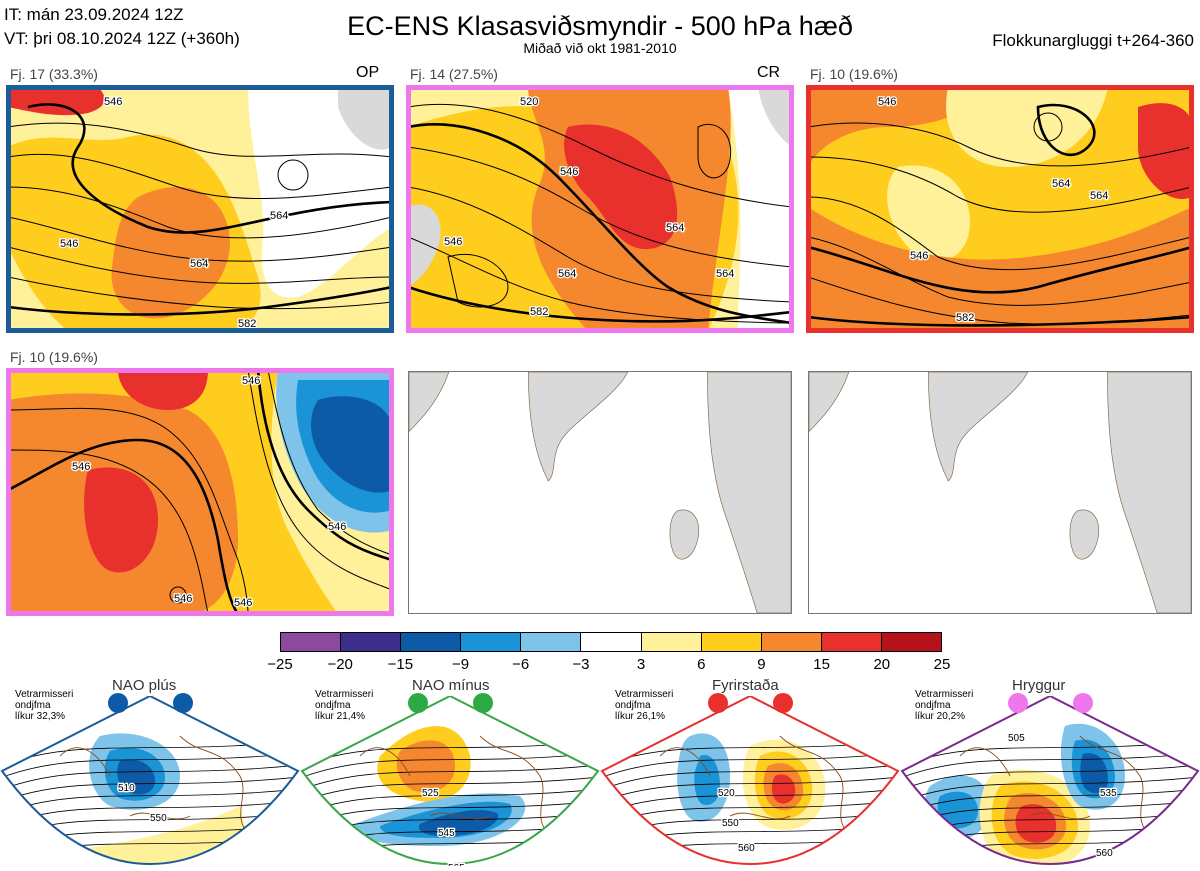  Describe the element at coordinates (200, 492) in the screenshot. I see `cluster-map-4: 546 546 546 546 546` at that location.